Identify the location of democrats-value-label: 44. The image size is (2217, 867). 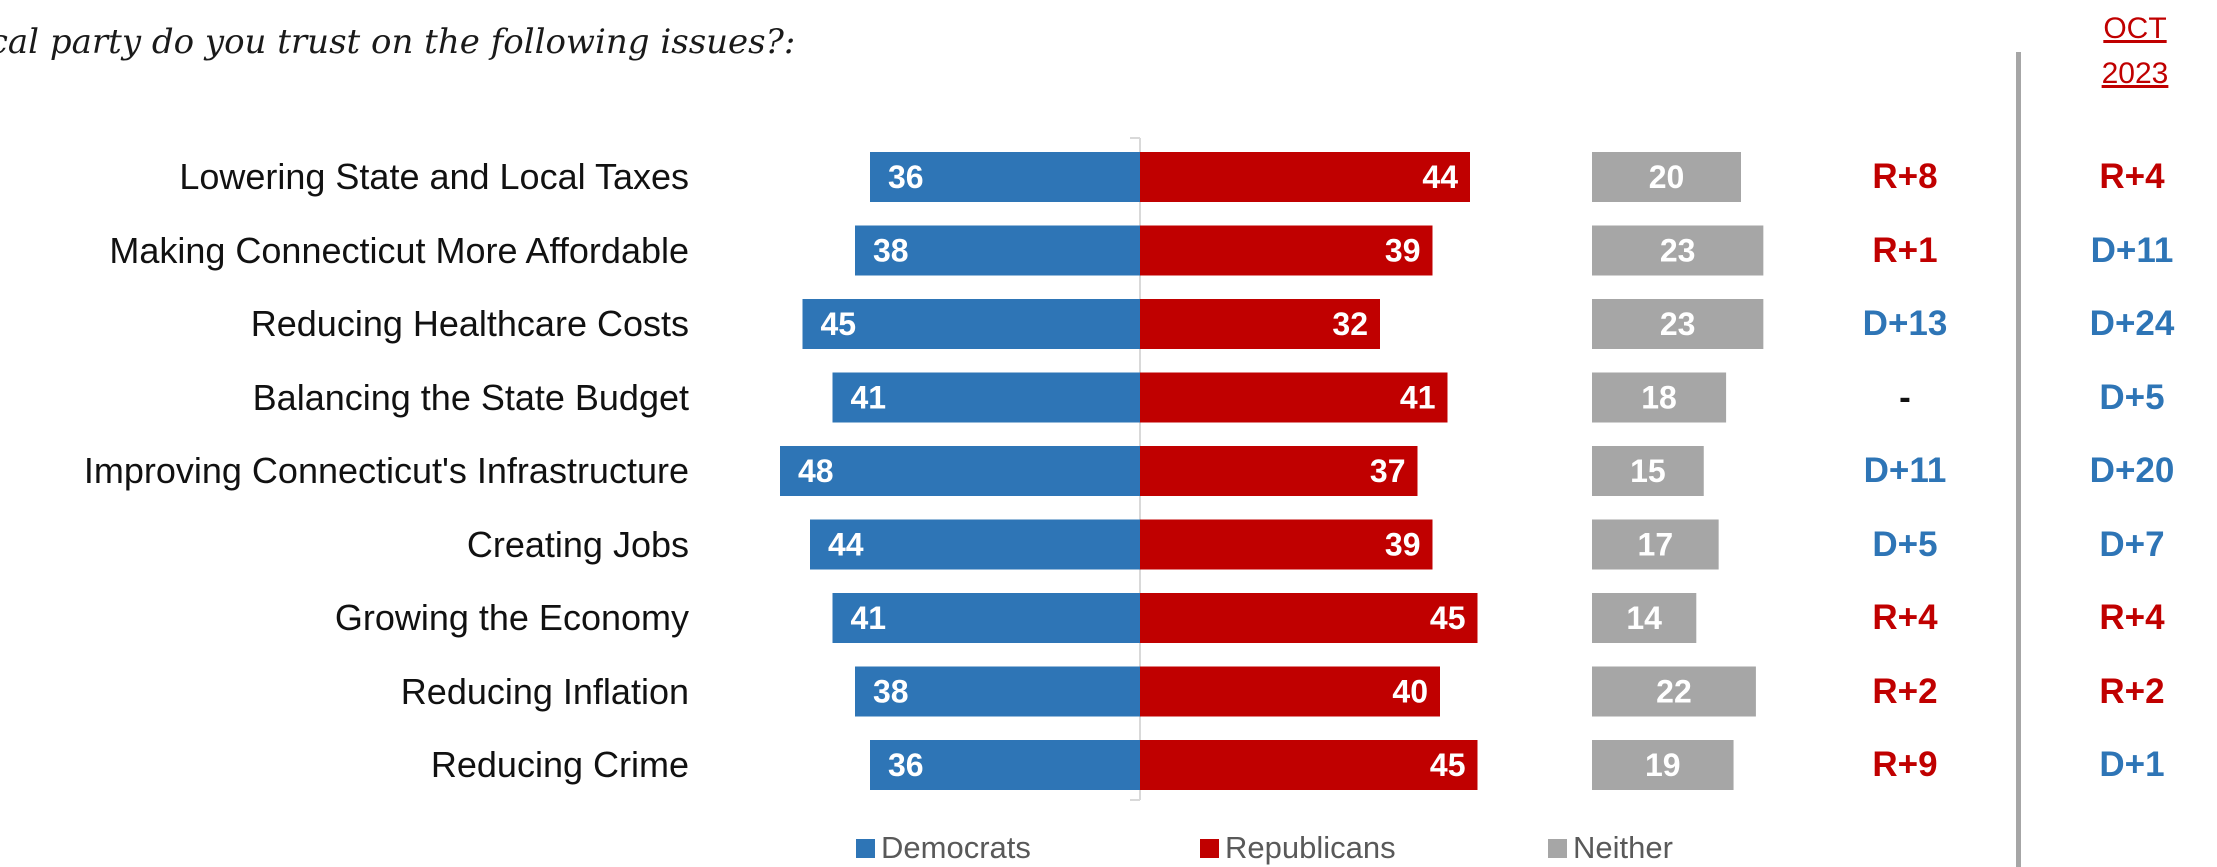
(846, 545).